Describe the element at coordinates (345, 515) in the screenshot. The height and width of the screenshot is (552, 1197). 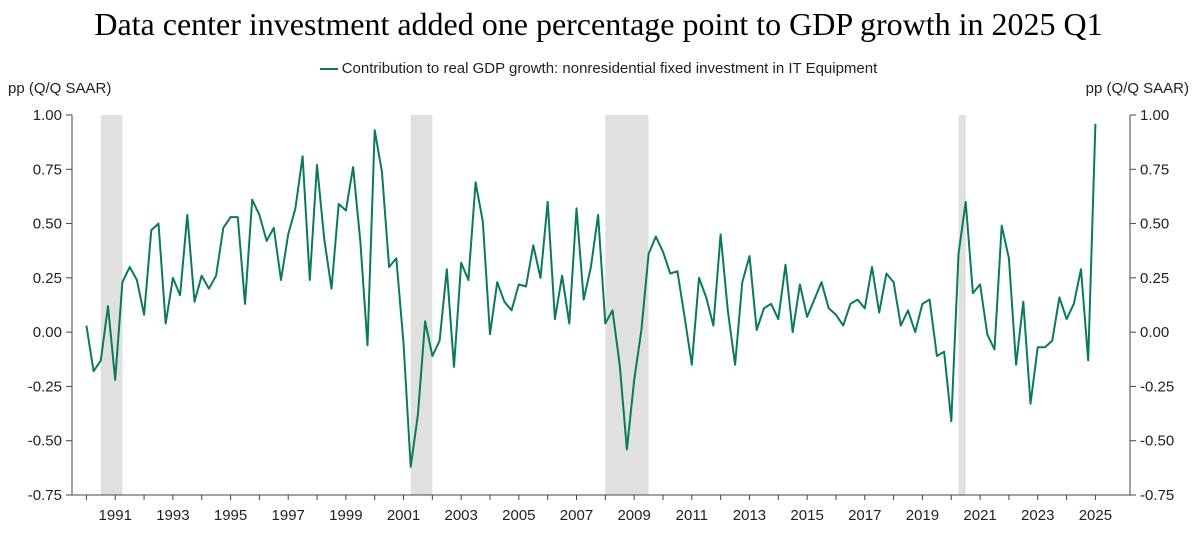
I see `x-tick-label: 1999` at that location.